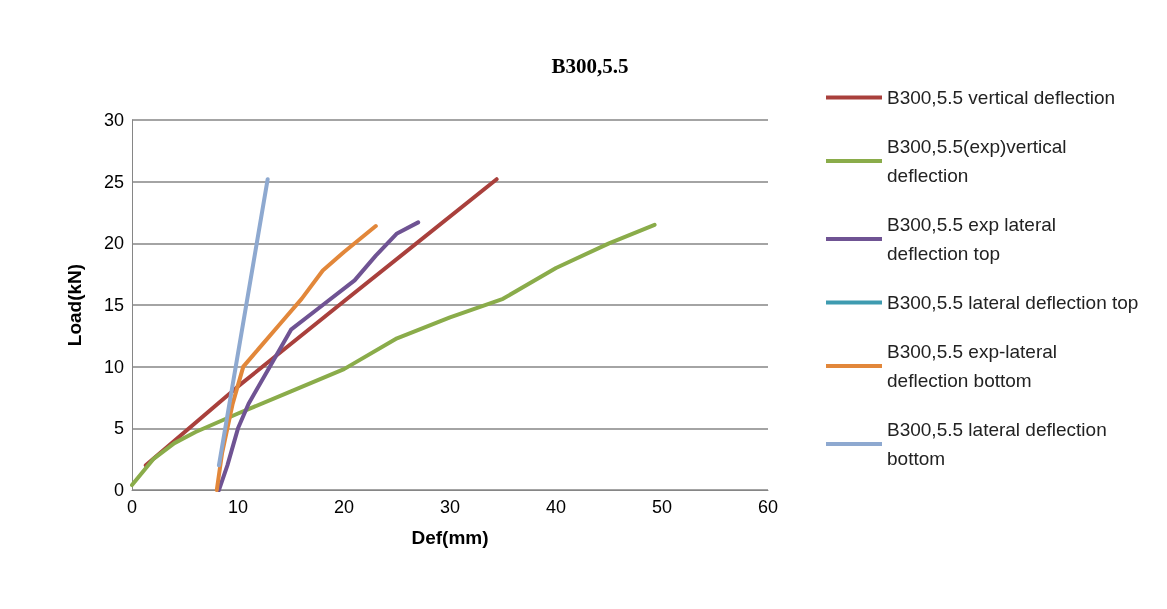  I want to click on y-tick-label: 30, so click(113, 120).